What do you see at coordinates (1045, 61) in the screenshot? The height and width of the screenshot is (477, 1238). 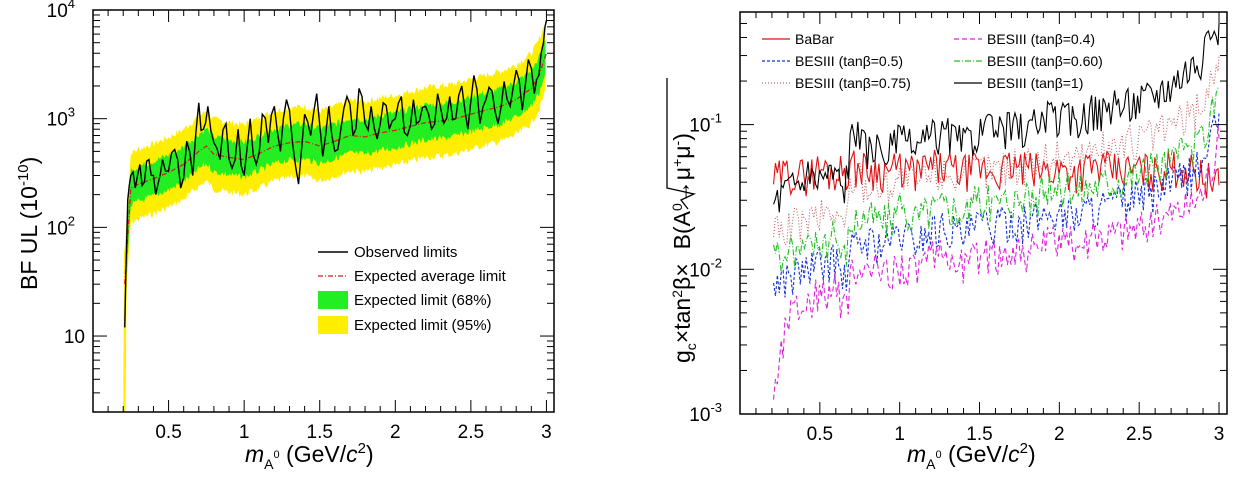 I see `legend-label-tb060: BESIII (tanβ=0.60)` at bounding box center [1045, 61].